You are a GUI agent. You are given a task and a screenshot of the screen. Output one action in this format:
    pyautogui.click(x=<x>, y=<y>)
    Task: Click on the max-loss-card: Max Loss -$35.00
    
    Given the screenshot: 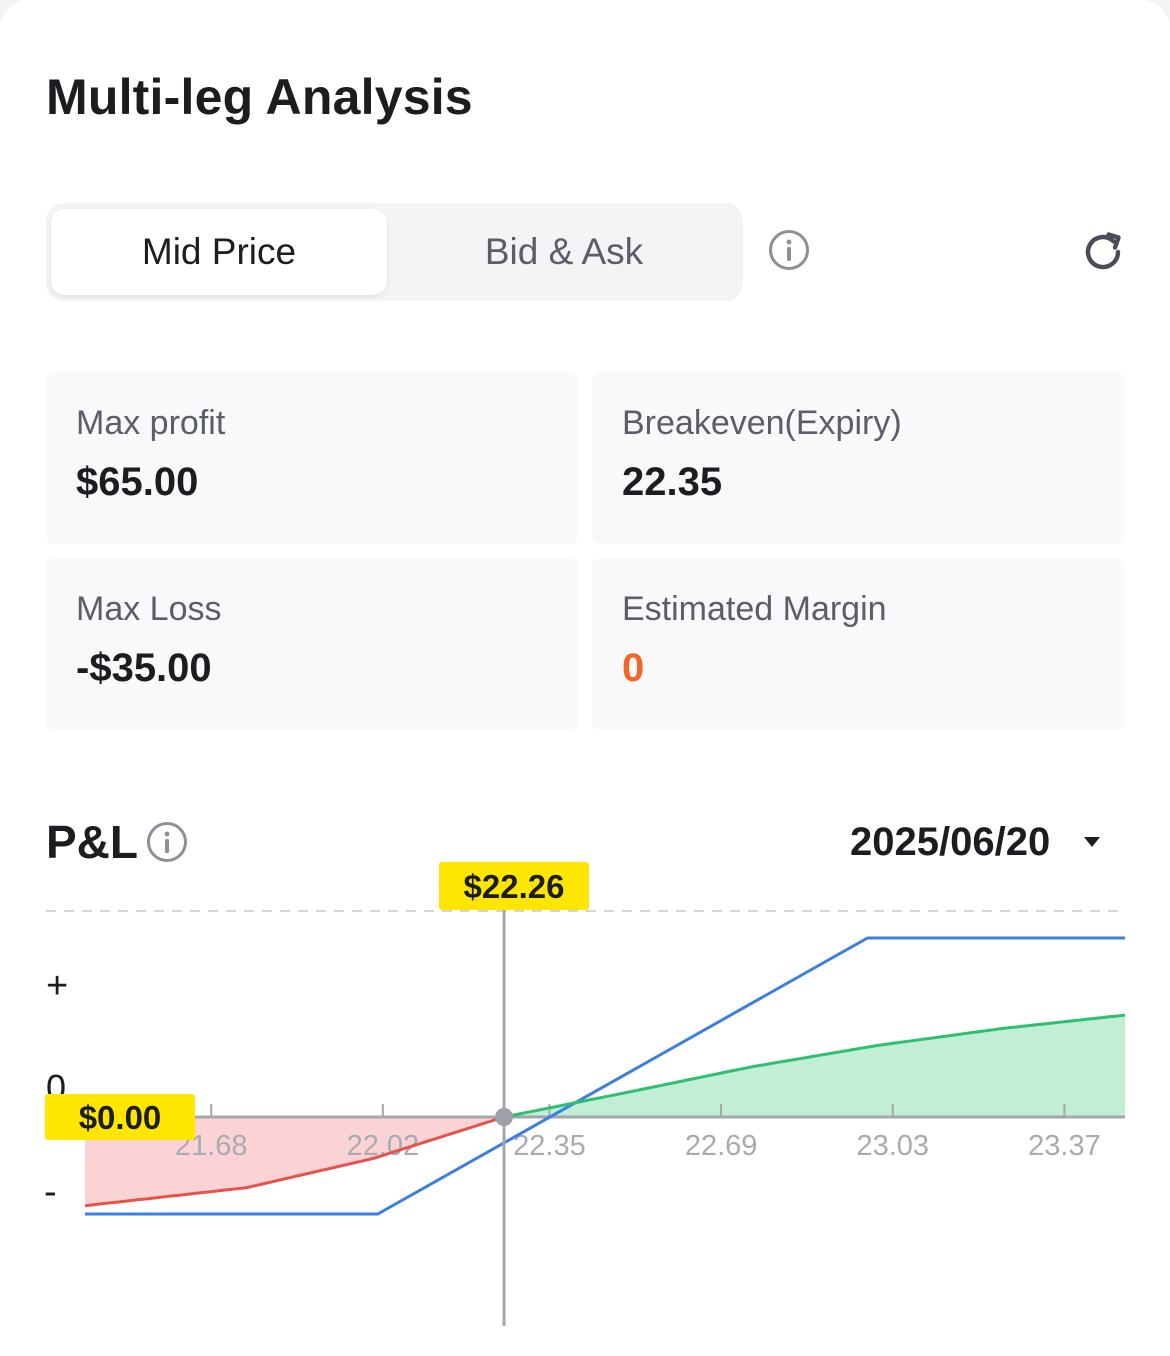 What is the action you would take?
    pyautogui.click(x=312, y=644)
    